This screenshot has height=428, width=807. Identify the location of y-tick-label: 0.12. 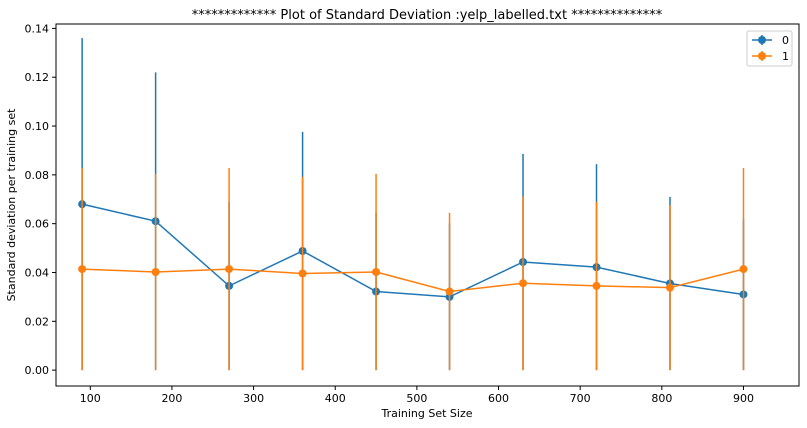
(37, 77).